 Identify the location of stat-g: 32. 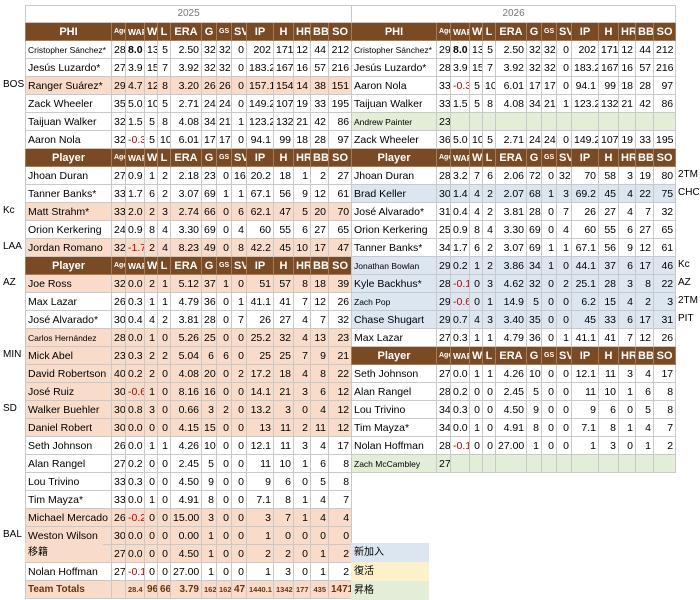
(534, 49).